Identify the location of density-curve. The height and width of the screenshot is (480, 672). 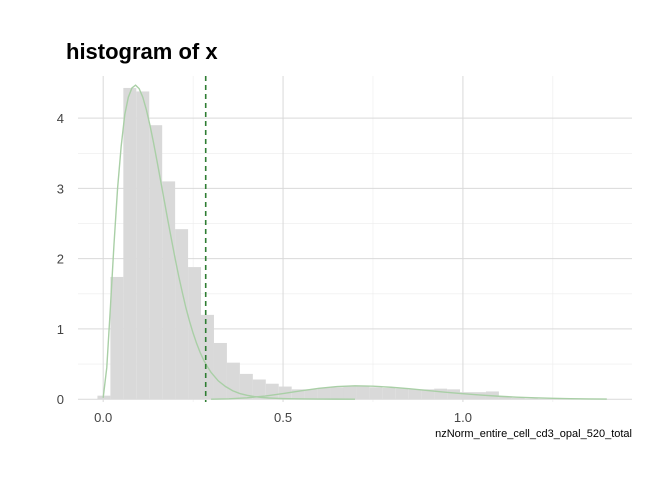
(409, 392).